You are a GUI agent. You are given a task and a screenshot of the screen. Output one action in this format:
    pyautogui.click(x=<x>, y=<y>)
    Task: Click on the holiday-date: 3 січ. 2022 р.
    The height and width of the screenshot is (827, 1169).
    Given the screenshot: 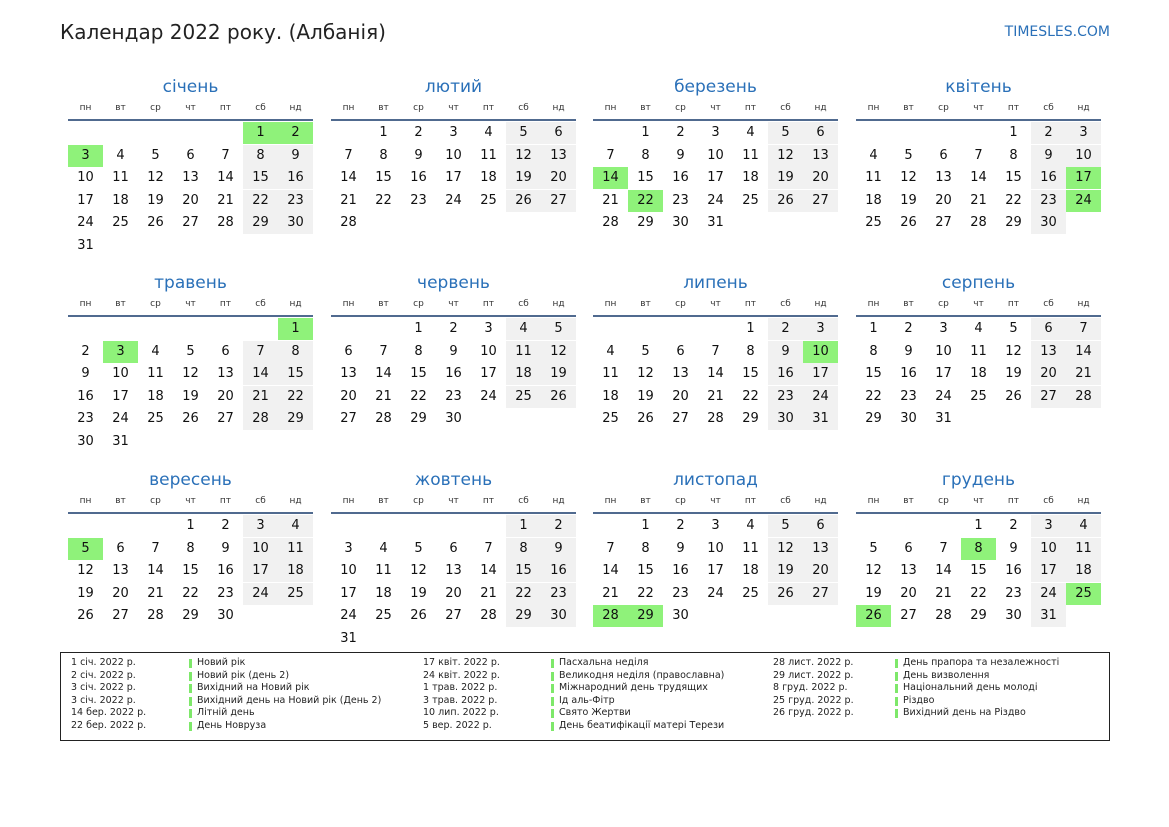 What is the action you would take?
    pyautogui.click(x=103, y=688)
    